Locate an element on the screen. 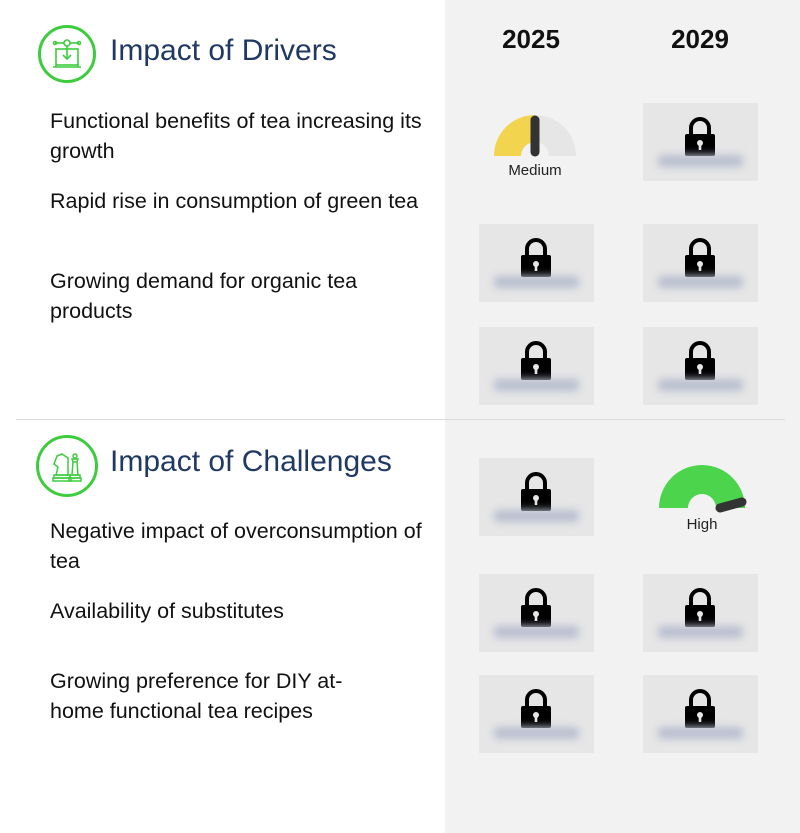 The height and width of the screenshot is (833, 800). impact-gauge-medium: Medium is located at coordinates (535, 152).